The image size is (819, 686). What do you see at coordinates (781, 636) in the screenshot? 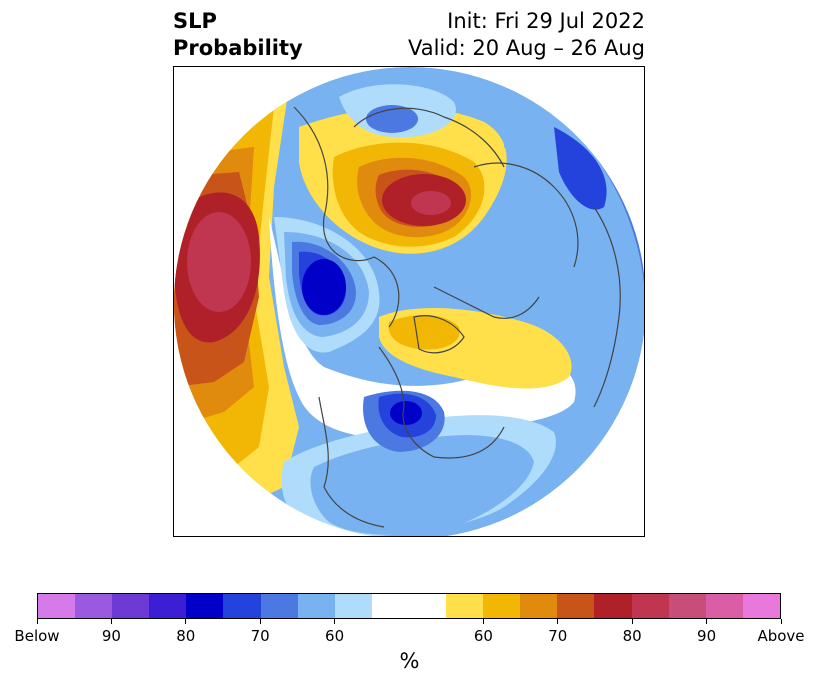
I see `colorbar-tick-label: Above` at bounding box center [781, 636].